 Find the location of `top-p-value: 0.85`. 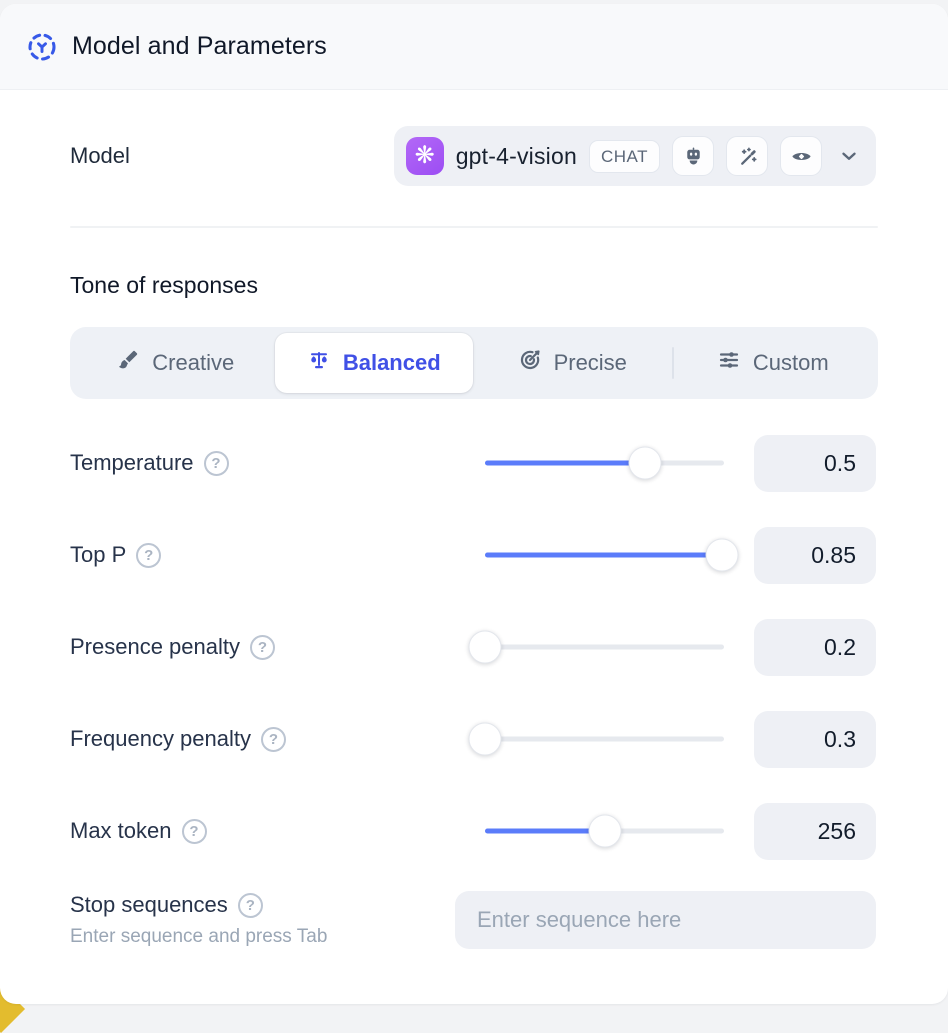

top-p-value: 0.85 is located at coordinates (815, 555).